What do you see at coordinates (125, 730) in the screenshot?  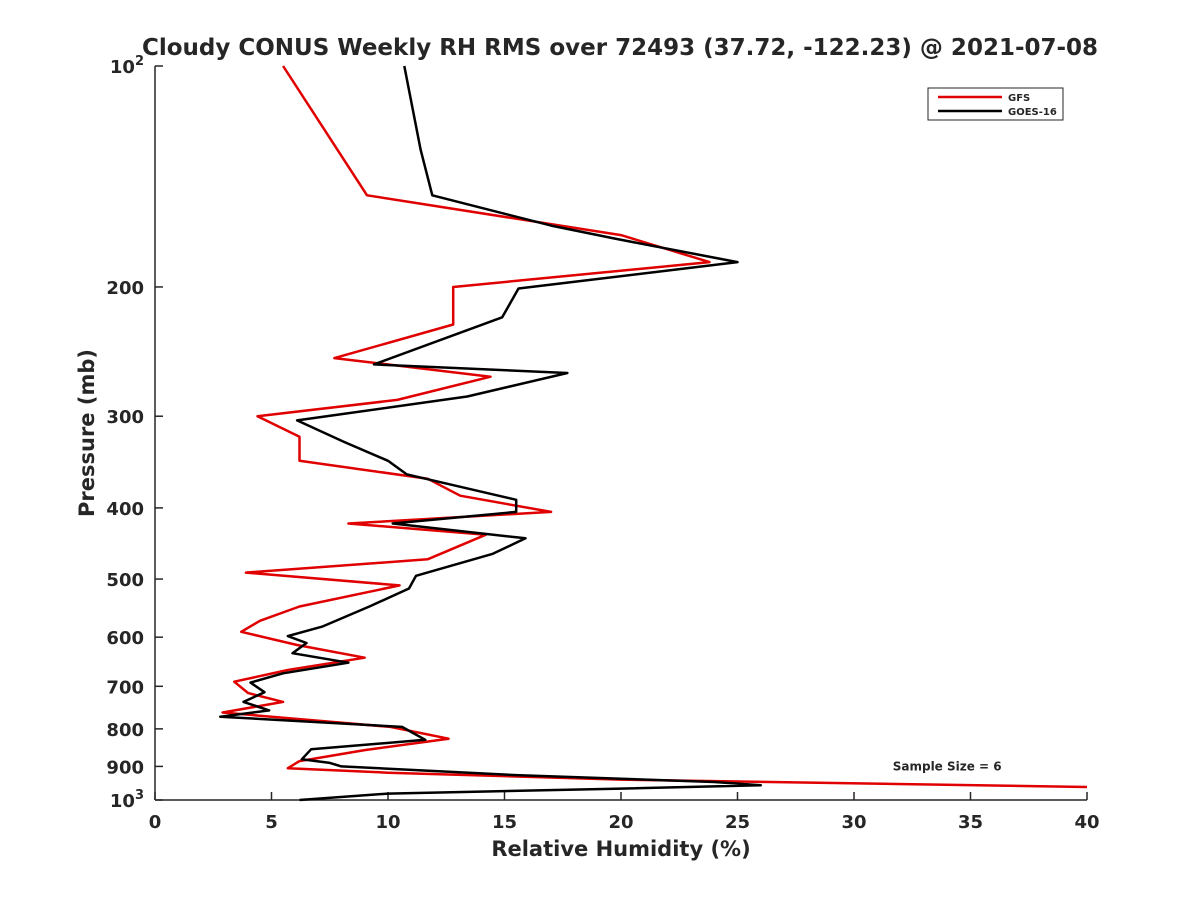 I see `y-tick-label: 800` at bounding box center [125, 730].